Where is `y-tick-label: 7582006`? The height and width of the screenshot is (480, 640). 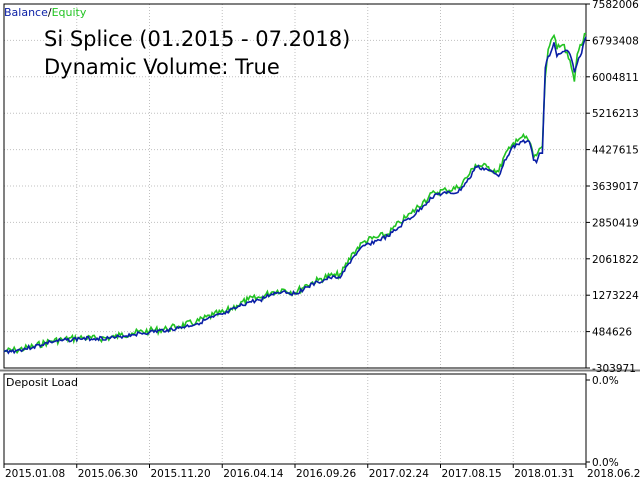
y-tick-label: 7582006 is located at coordinates (615, 5).